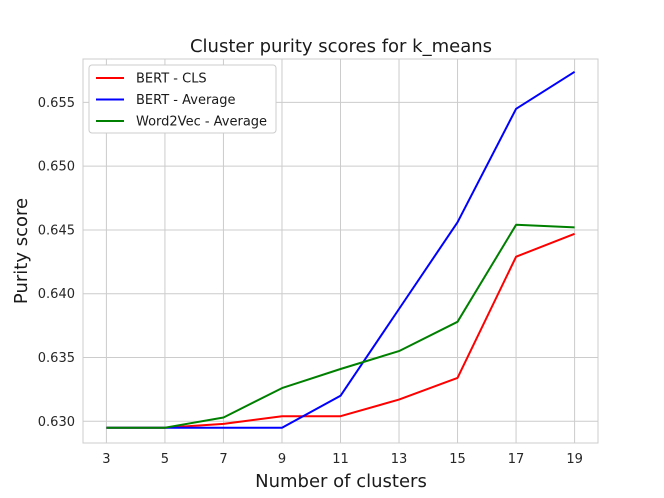  Describe the element at coordinates (340, 459) in the screenshot. I see `x-tick-label: 11` at that location.